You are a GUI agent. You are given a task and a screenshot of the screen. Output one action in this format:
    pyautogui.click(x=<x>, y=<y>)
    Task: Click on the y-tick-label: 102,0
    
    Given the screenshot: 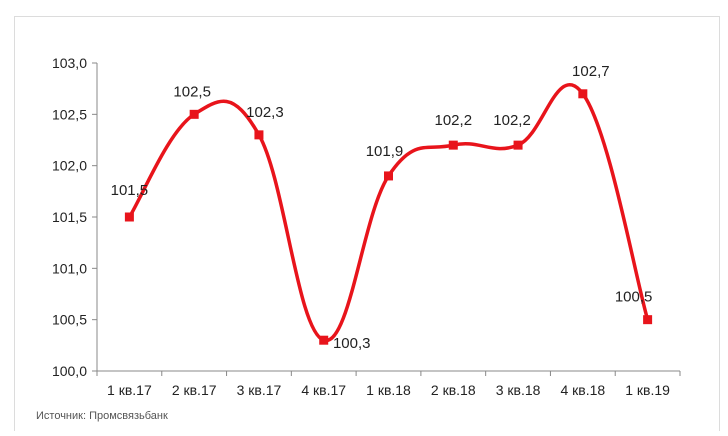 What is the action you would take?
    pyautogui.click(x=69, y=166)
    